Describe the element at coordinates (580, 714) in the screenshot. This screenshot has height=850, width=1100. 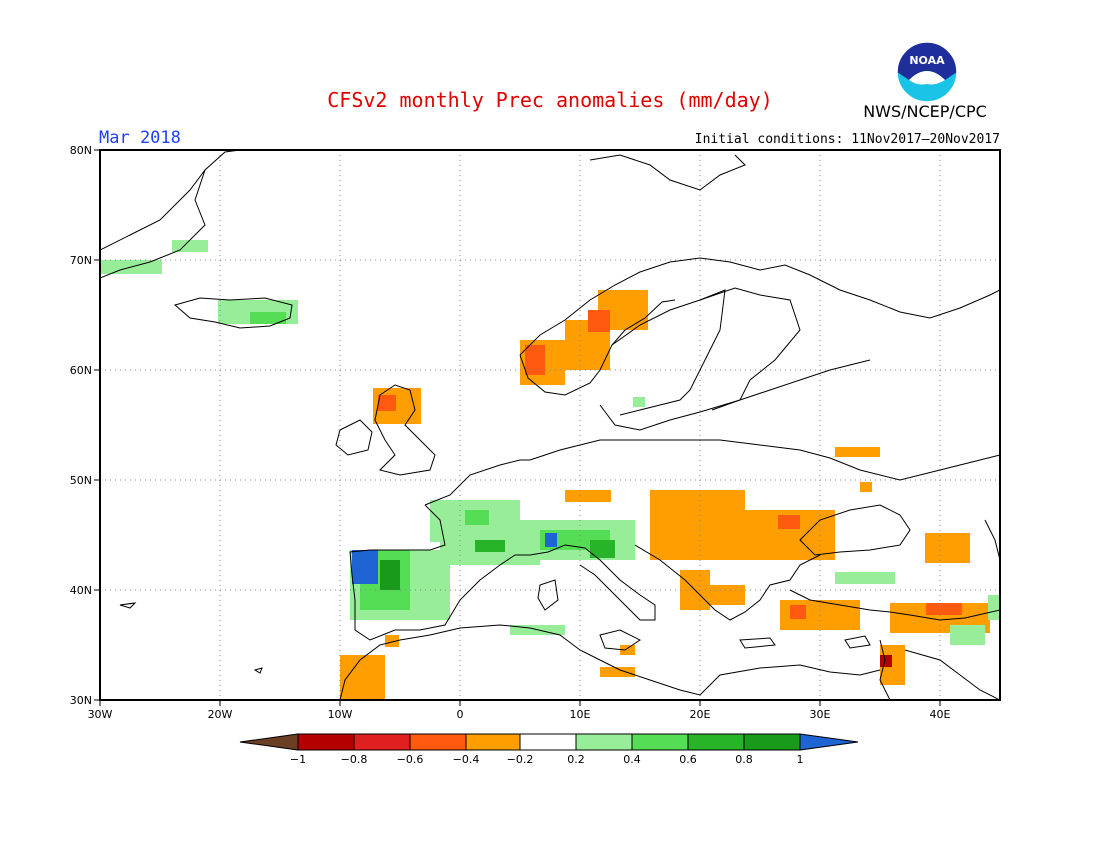
I see `lon-tick-label: 10E` at that location.